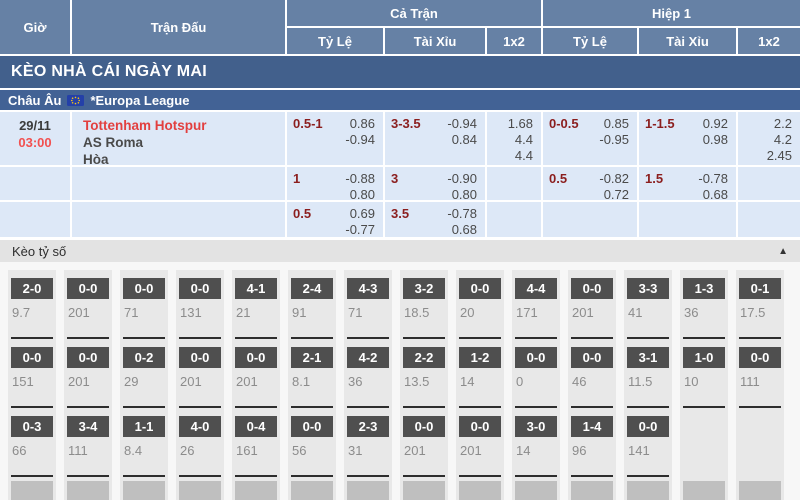 The height and width of the screenshot is (500, 800). I want to click on score-badge: 1-3, so click(704, 288).